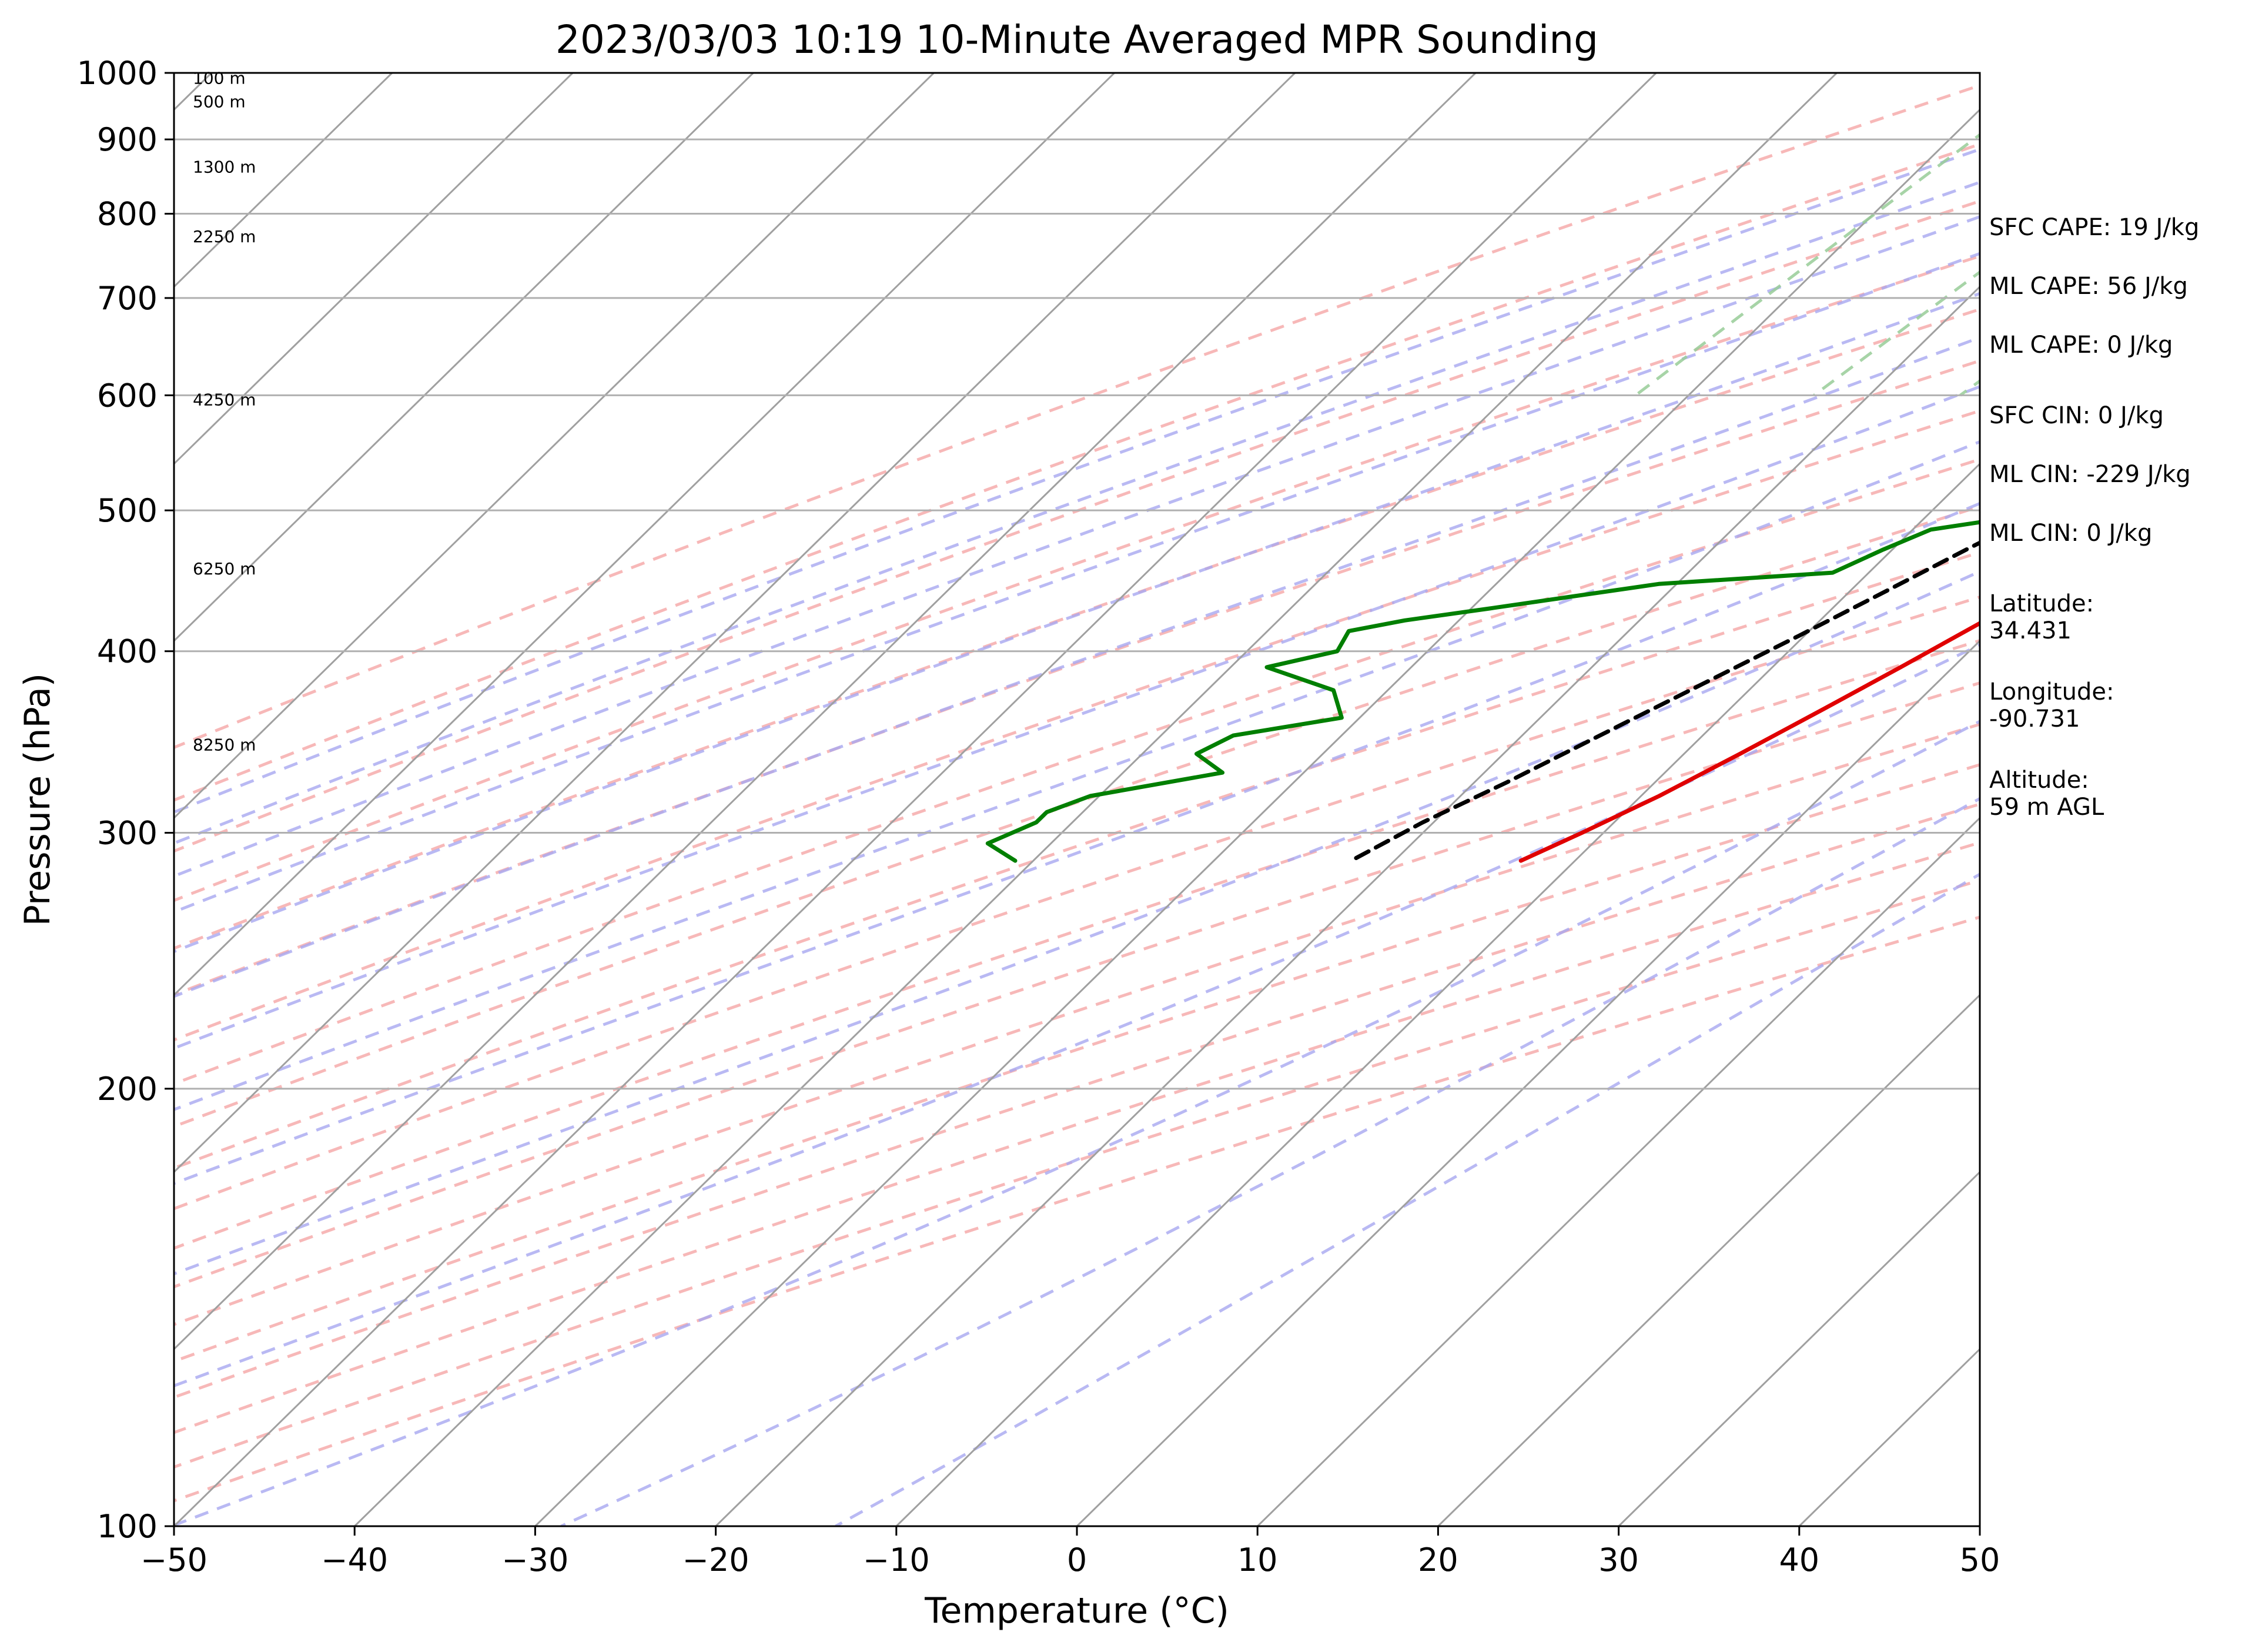 Image resolution: width=2242 pixels, height=1652 pixels. What do you see at coordinates (534, 1560) in the screenshot?
I see `x-tick-label: −30` at bounding box center [534, 1560].